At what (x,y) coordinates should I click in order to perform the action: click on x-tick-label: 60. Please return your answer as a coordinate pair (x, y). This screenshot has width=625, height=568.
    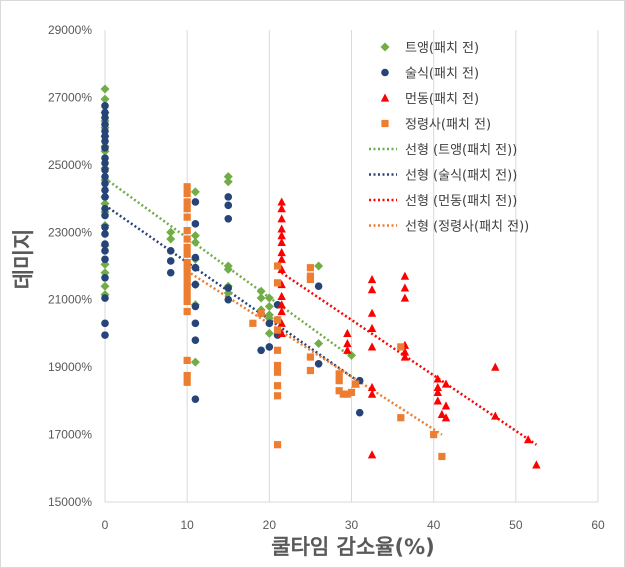
    Looking at the image, I should click on (598, 525).